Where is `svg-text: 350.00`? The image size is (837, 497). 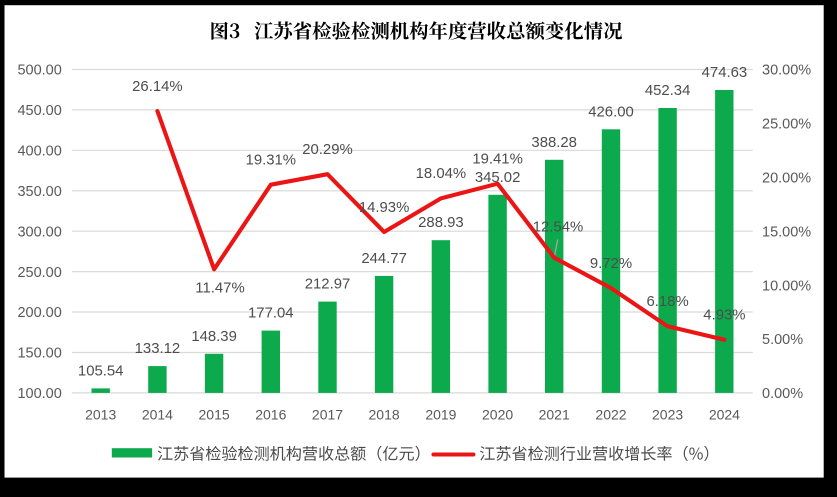
svg-text: 350.00 is located at coordinates (39, 192).